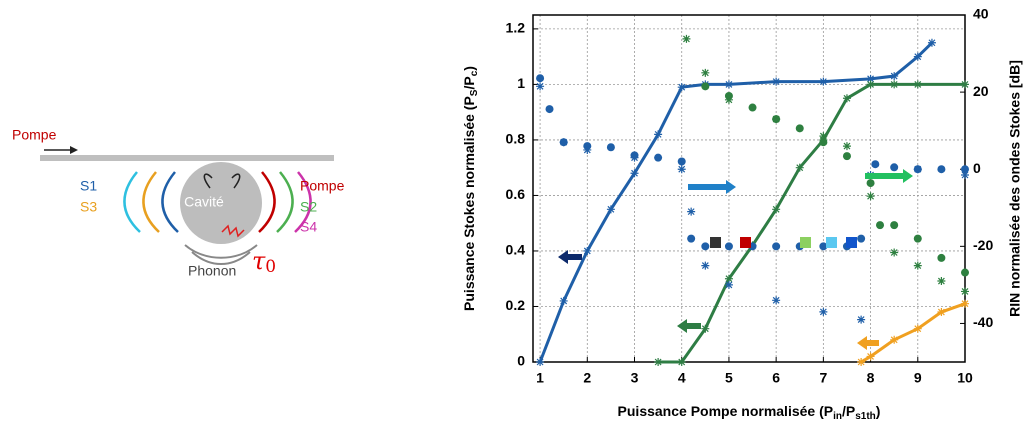  I want to click on y-axis-label-part: c, so click(474, 73).